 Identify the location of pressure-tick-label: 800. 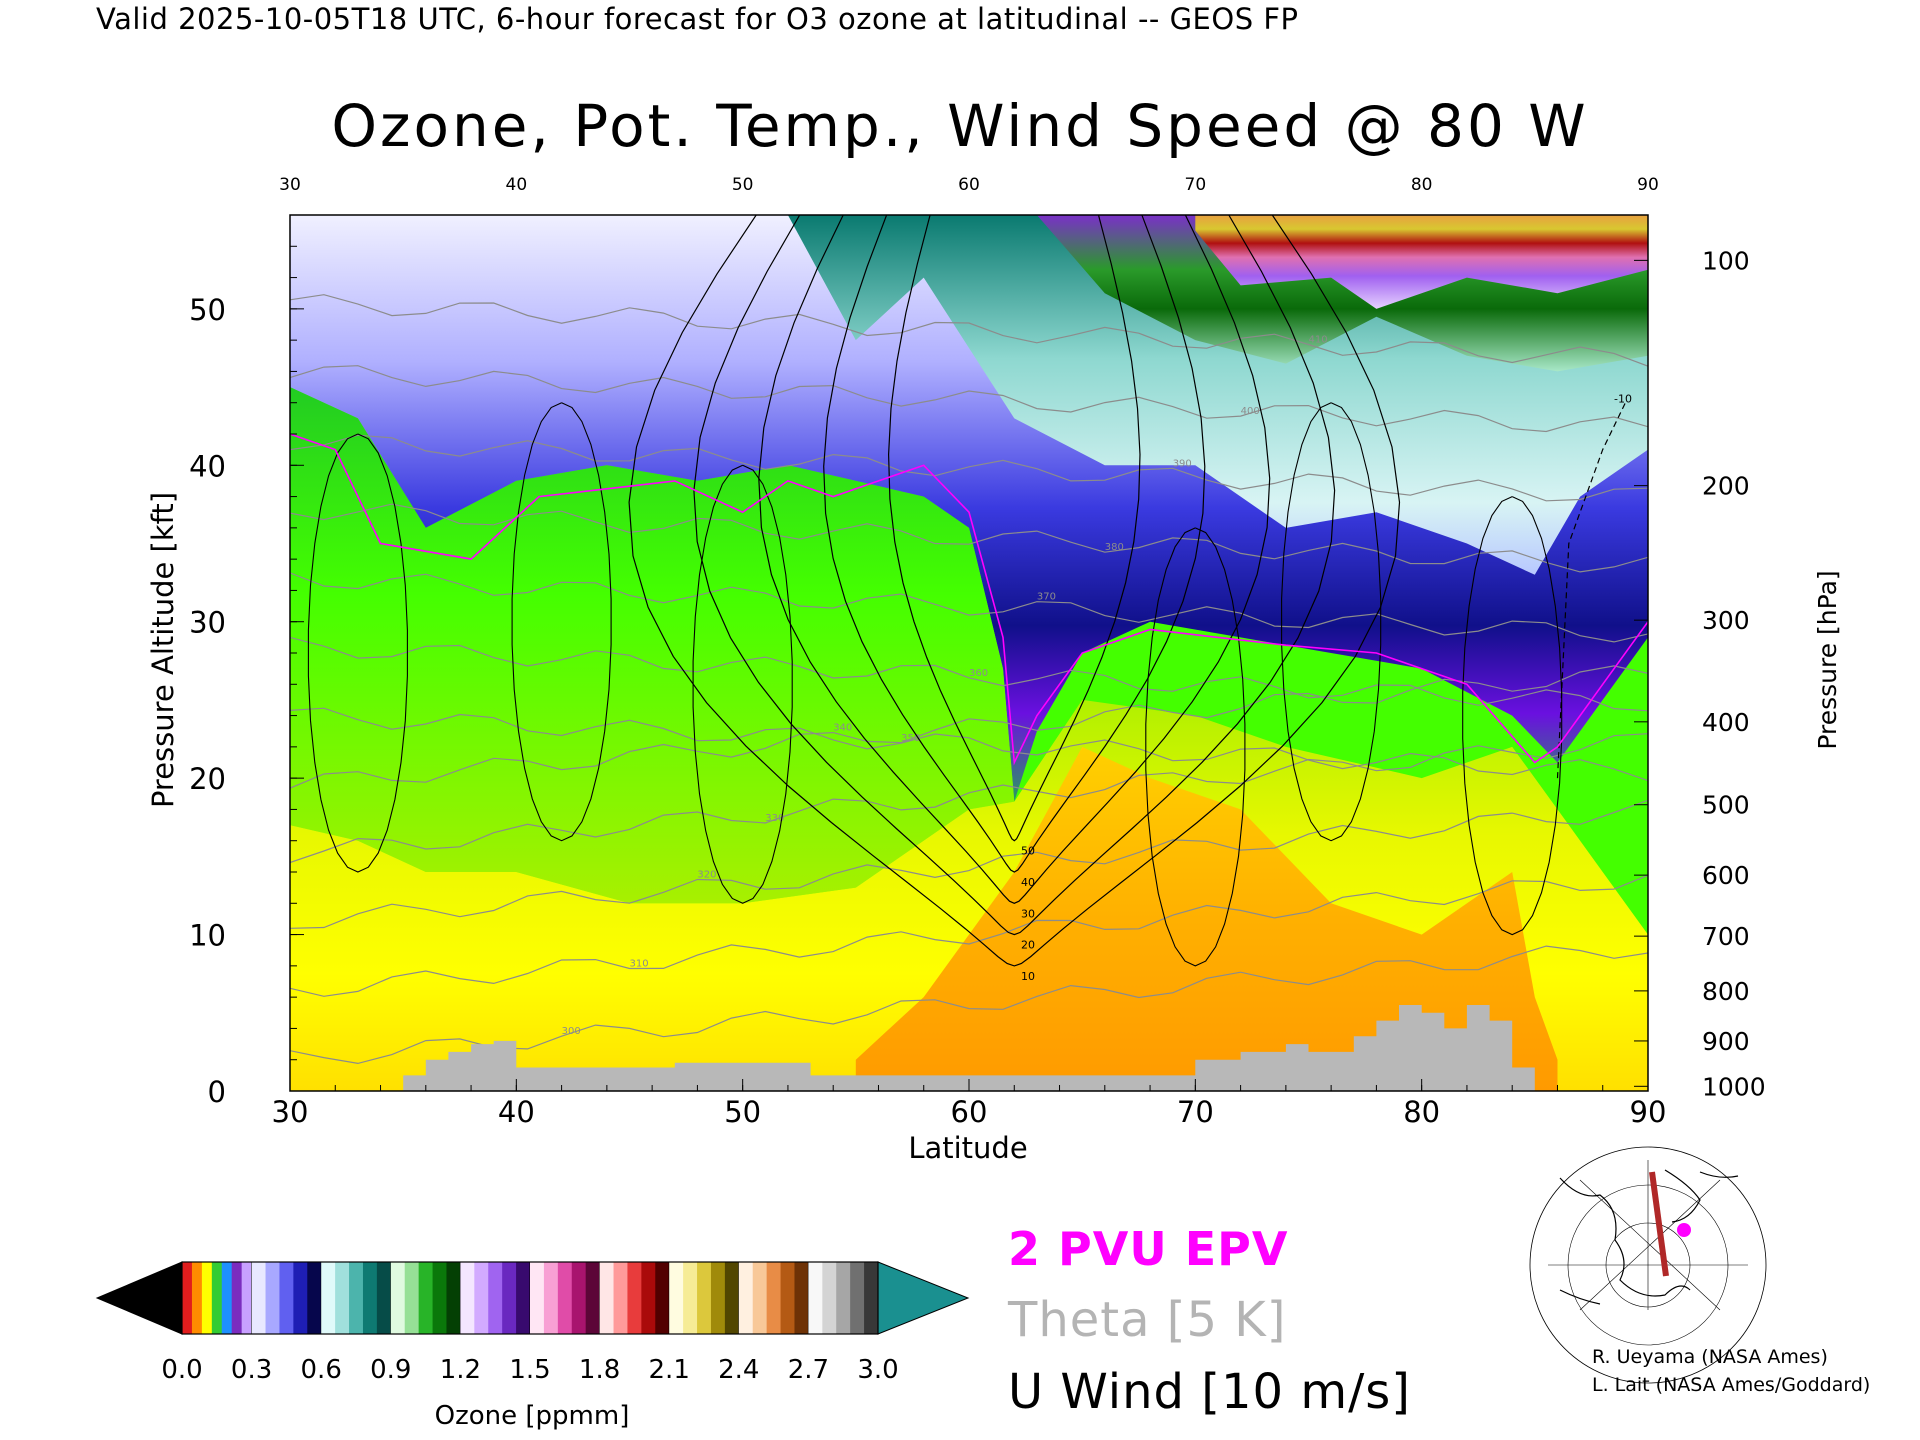
(1726, 991).